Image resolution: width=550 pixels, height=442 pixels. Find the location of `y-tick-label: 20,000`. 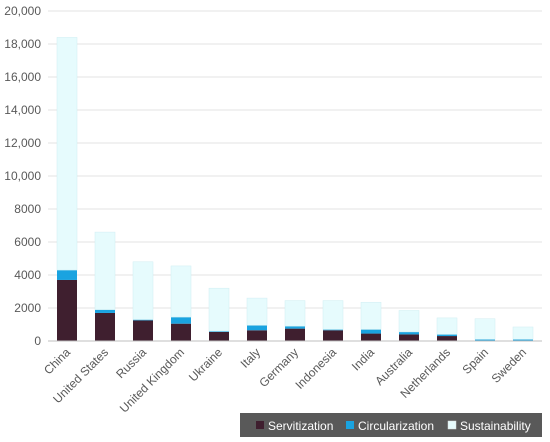

y-tick-label: 20,000 is located at coordinates (22, 11).